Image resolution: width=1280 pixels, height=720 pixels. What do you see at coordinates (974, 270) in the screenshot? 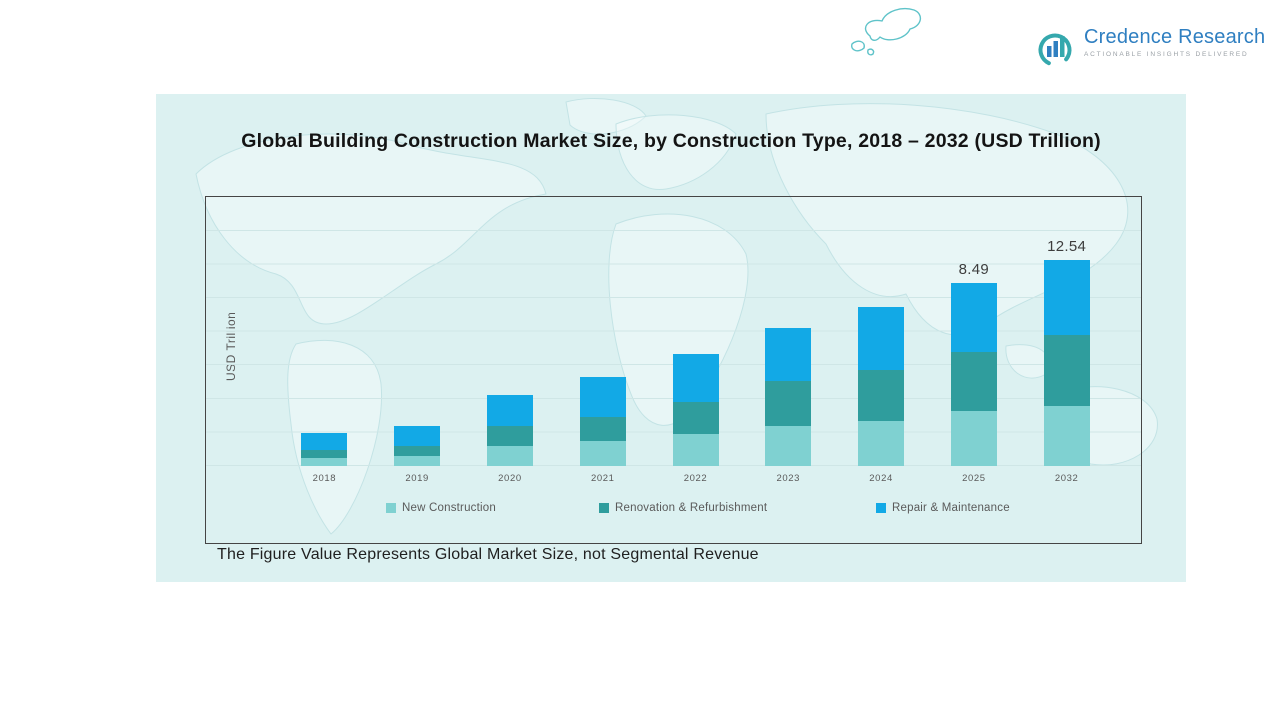
I see `data-label-2025: 8.49` at bounding box center [974, 270].